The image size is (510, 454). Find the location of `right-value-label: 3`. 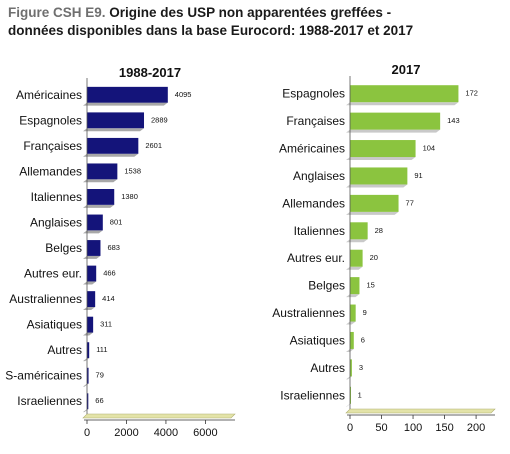

right-value-label: 3 is located at coordinates (361, 367).